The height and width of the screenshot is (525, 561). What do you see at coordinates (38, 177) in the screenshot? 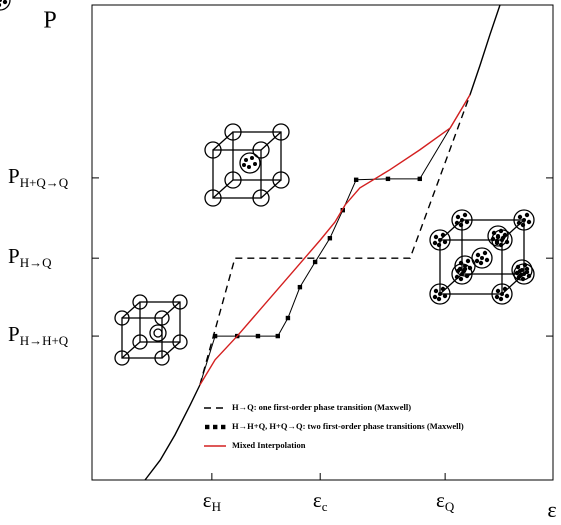
I see `y-tick-label: PH+Q→Q` at bounding box center [38, 177].